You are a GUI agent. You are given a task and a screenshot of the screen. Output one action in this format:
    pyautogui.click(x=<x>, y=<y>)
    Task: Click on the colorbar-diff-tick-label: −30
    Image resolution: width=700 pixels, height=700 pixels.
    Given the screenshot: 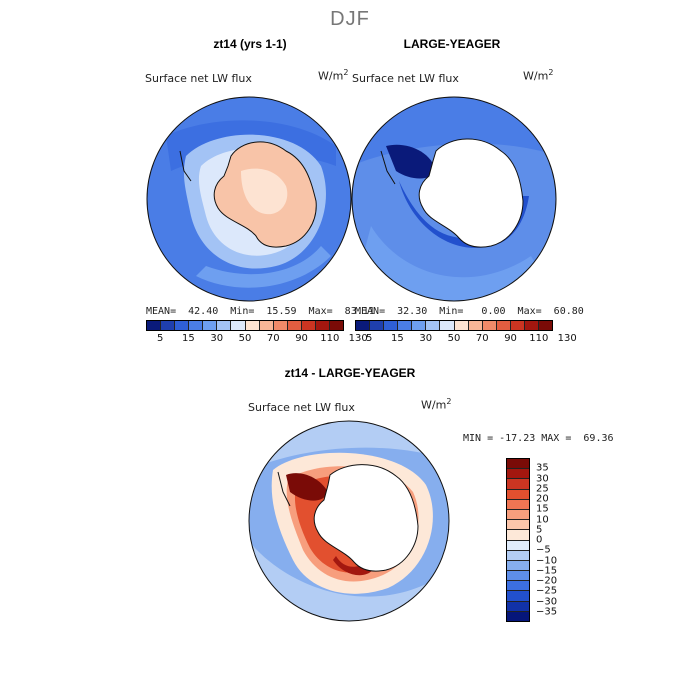 What is the action you would take?
    pyautogui.click(x=547, y=601)
    